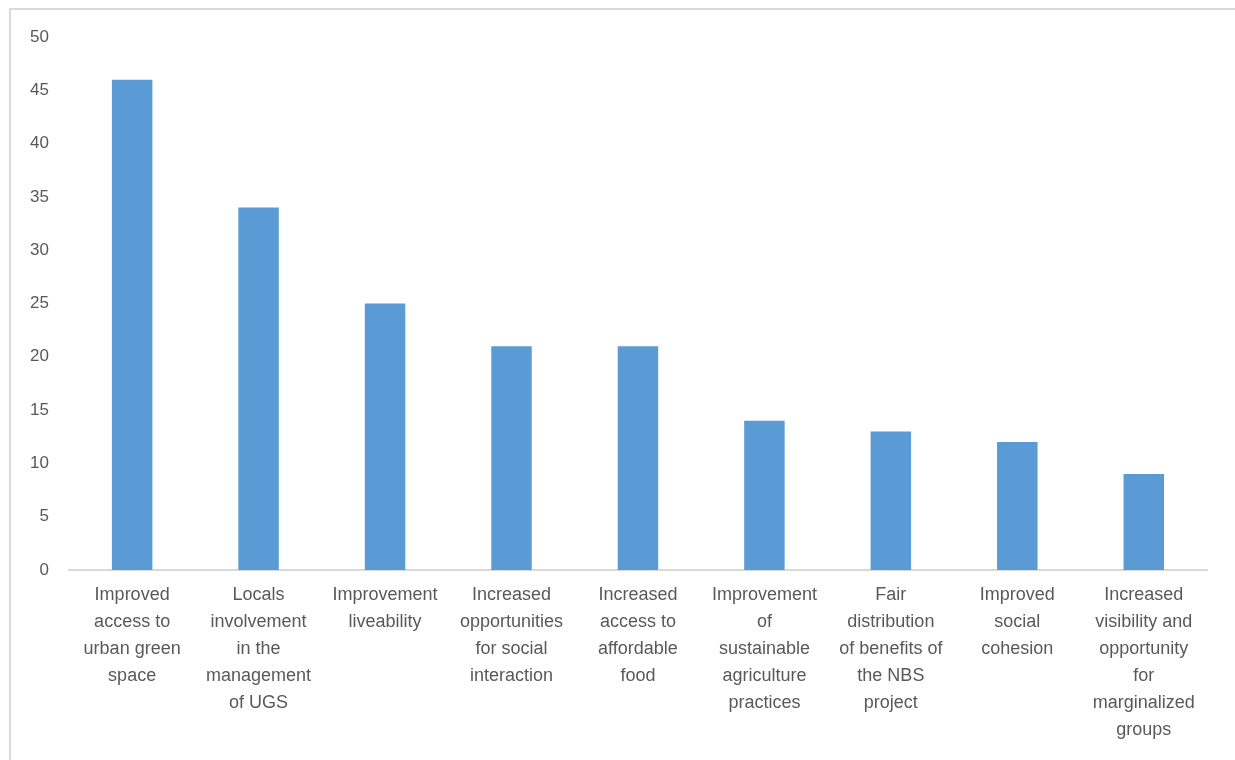 Image resolution: width=1235 pixels, height=760 pixels. I want to click on x-tick-label: Improved access to urban green space, so click(132, 635).